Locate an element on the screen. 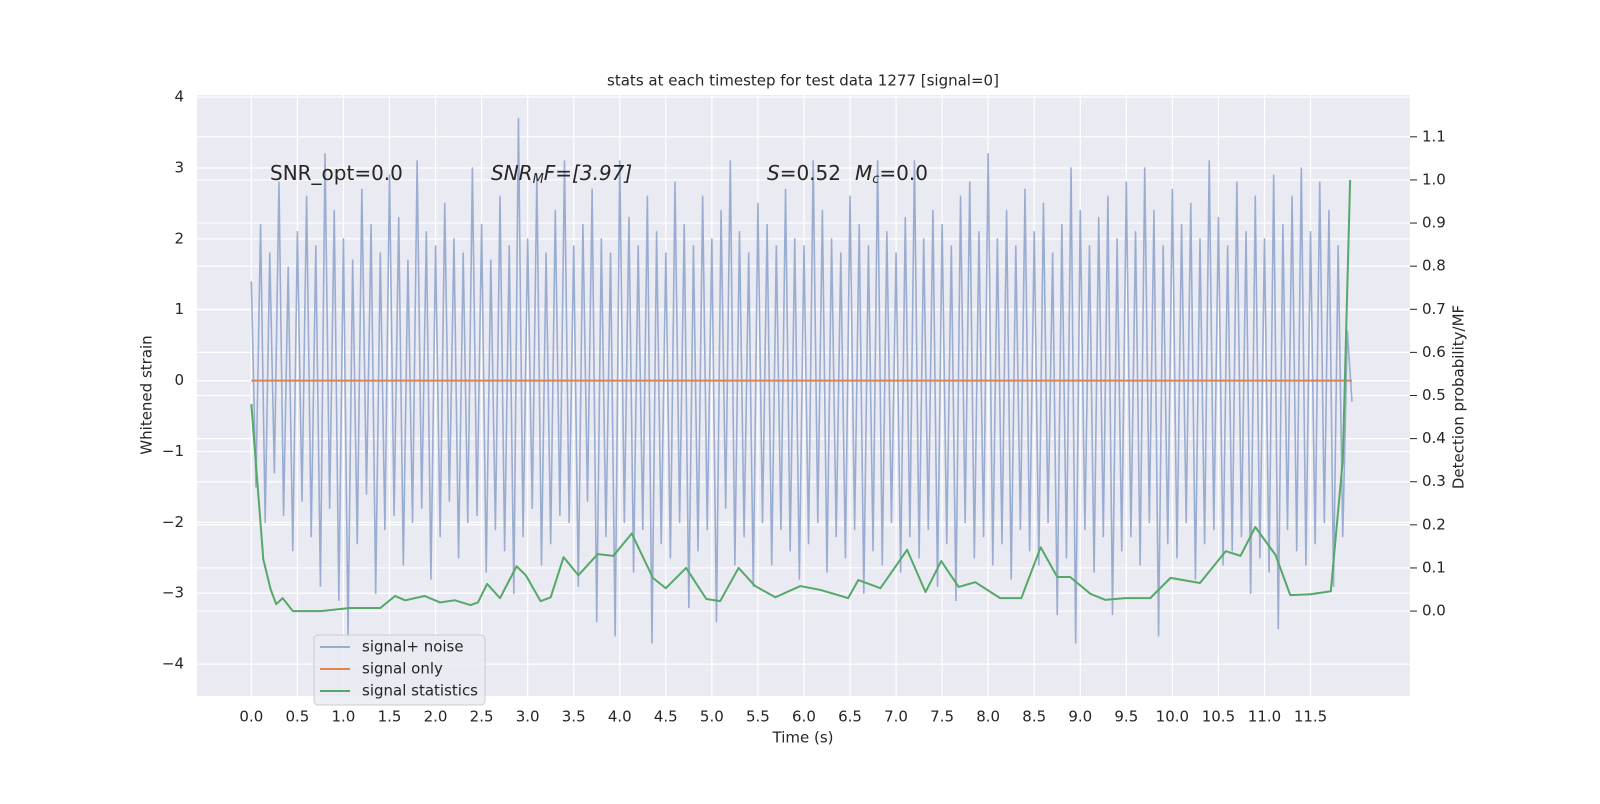 This screenshot has height=804, width=1600. legend-box is located at coordinates (399, 670).